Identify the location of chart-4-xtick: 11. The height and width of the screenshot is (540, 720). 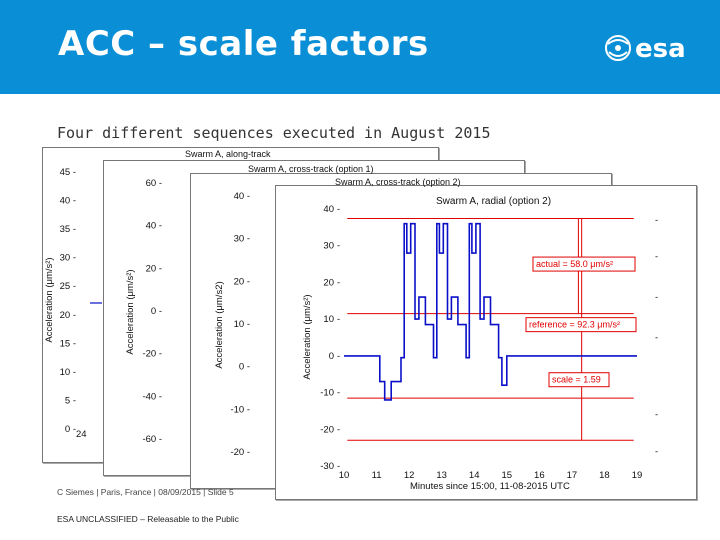
(377, 475).